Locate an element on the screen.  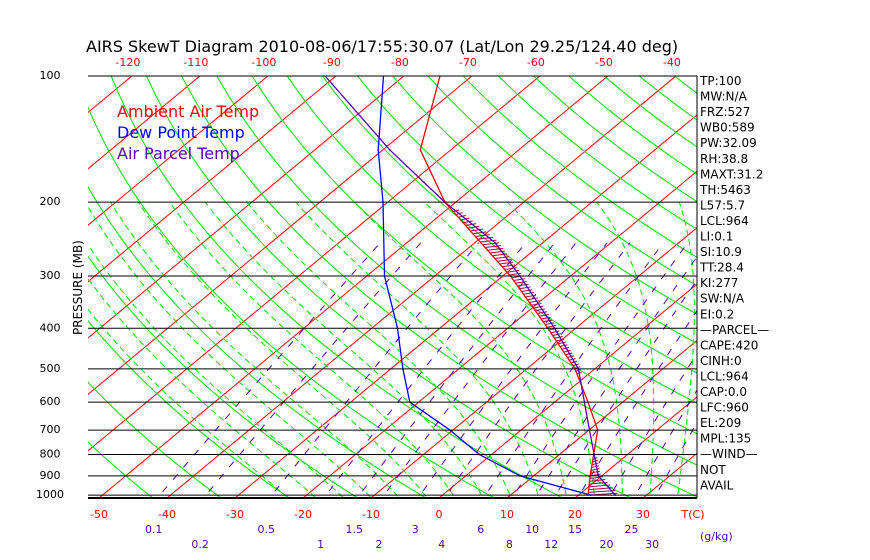
index-label: CAPE:420 is located at coordinates (729, 345).